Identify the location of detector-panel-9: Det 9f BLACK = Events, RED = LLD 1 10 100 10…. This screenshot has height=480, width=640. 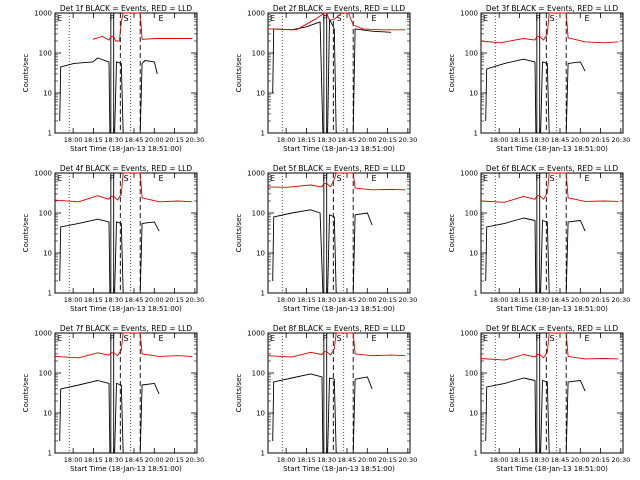
(539, 398).